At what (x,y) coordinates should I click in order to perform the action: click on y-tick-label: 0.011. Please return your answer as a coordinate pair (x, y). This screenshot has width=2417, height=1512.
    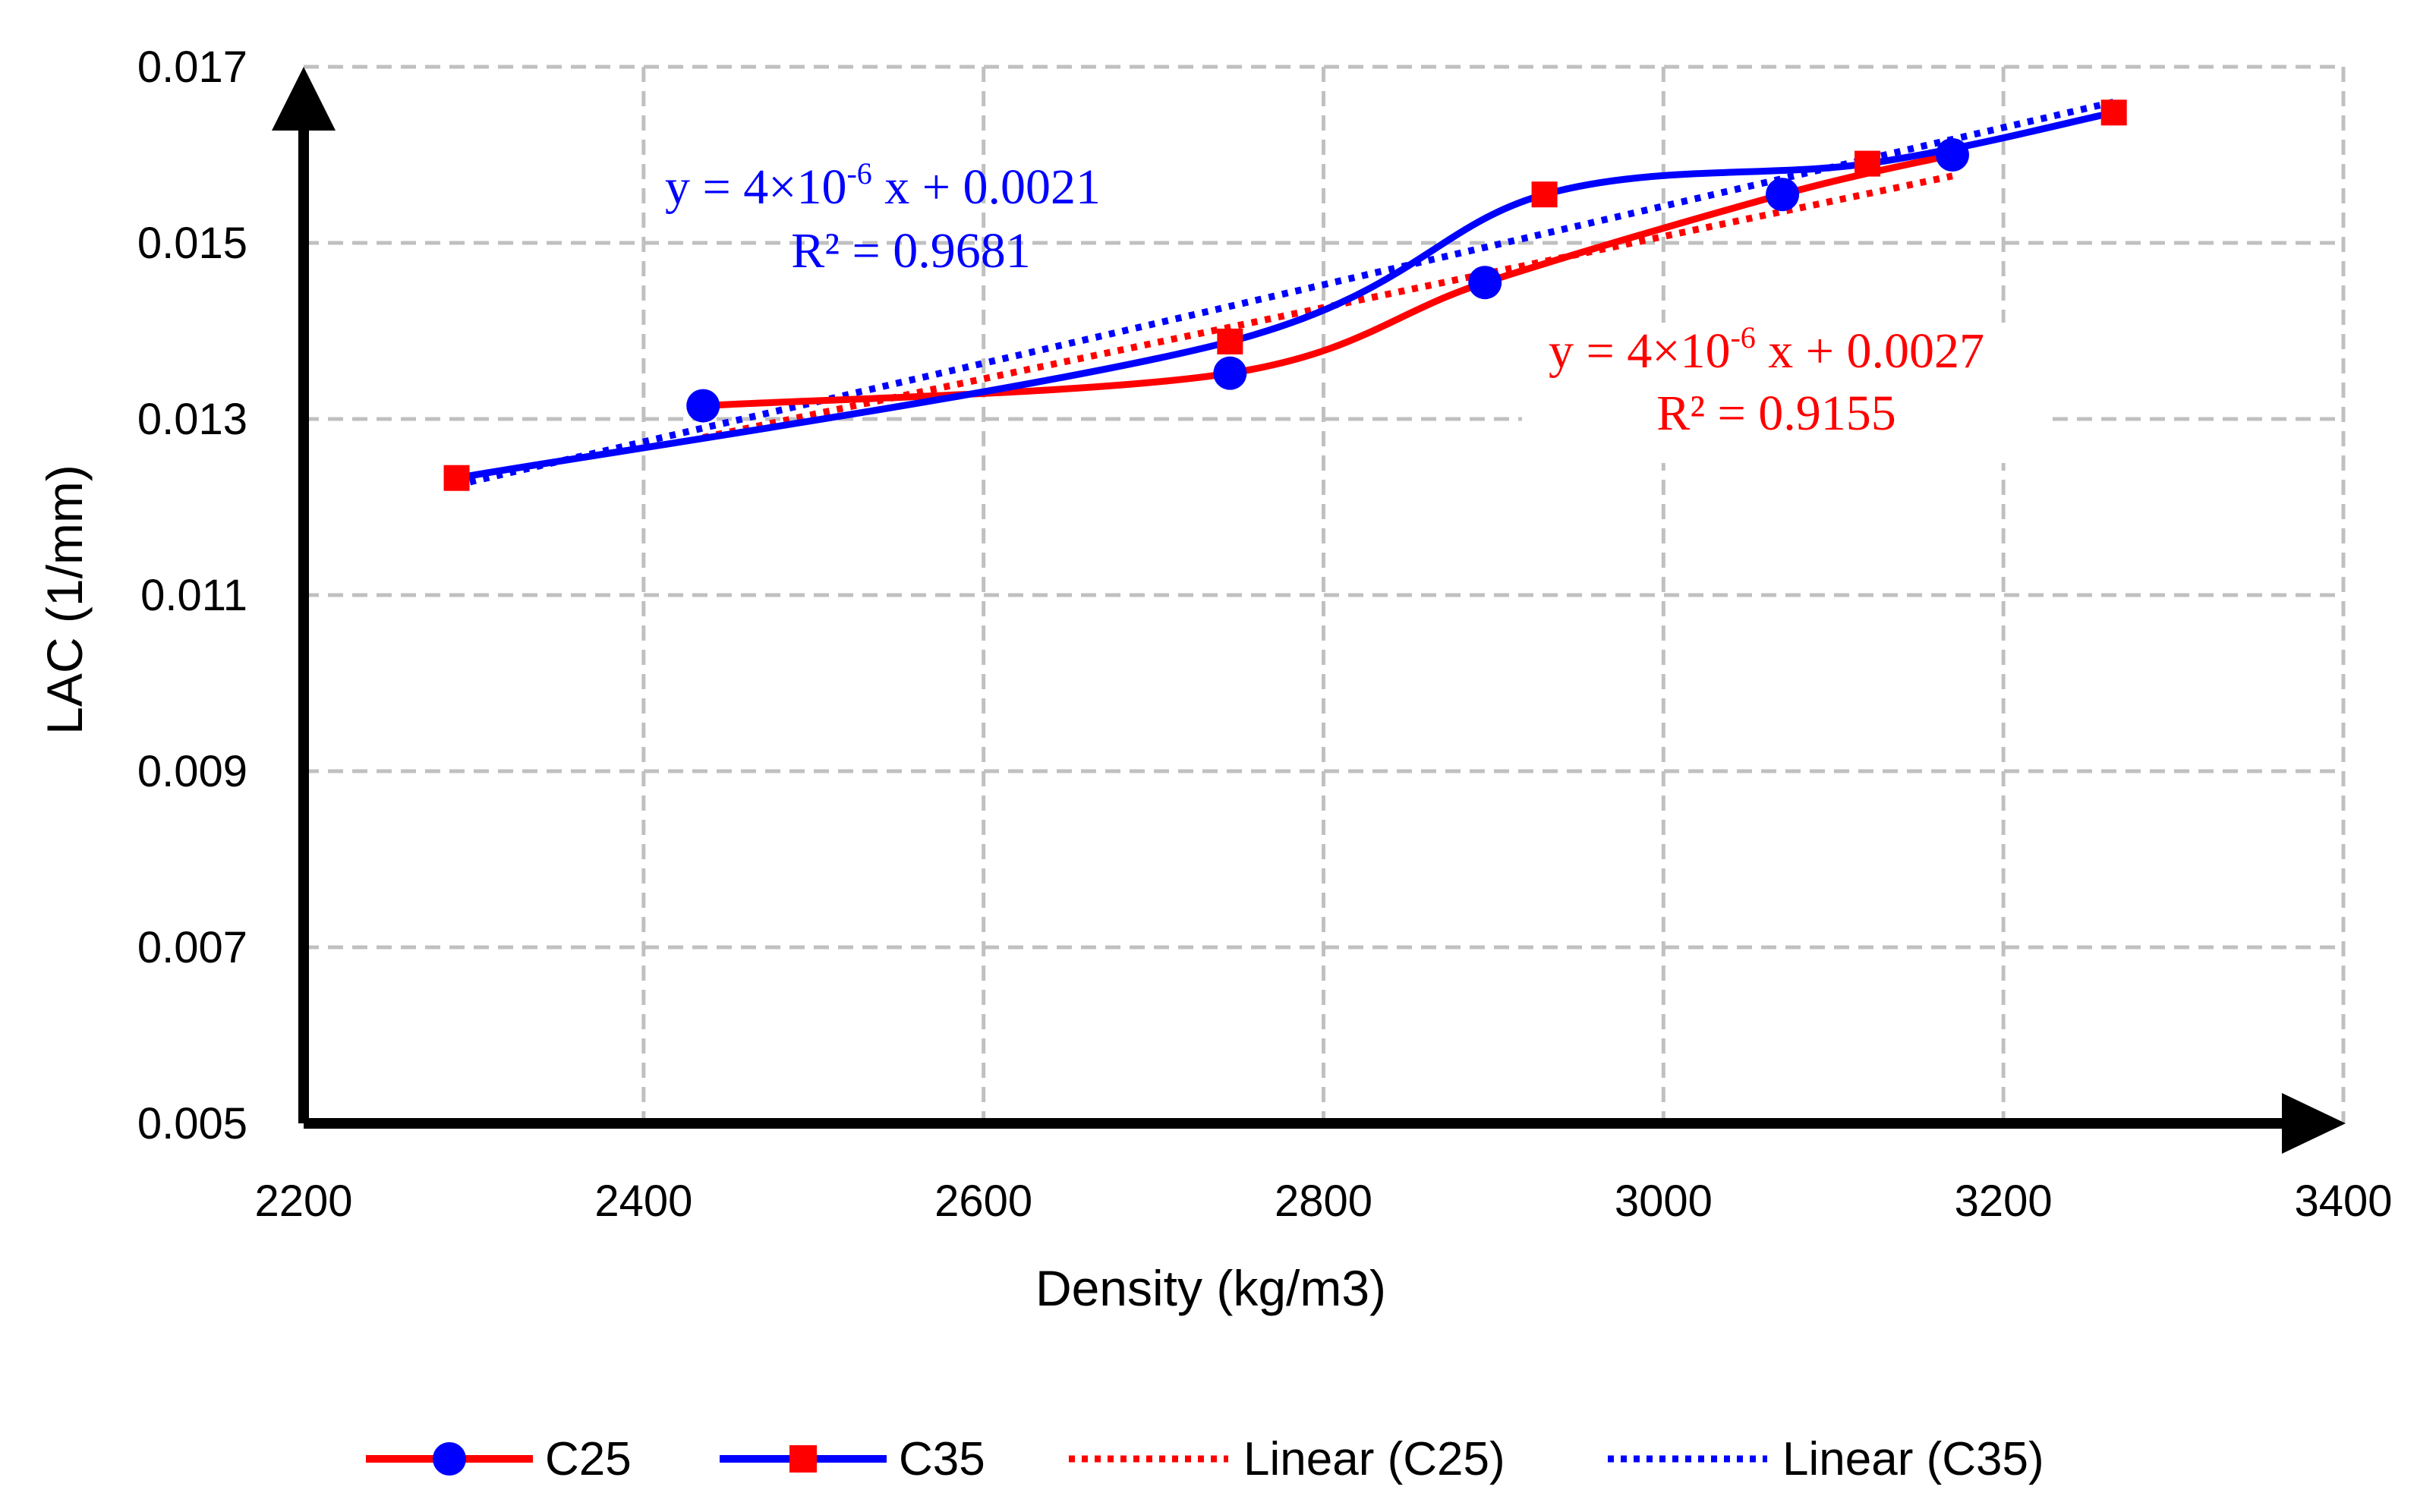
    Looking at the image, I should click on (193, 595).